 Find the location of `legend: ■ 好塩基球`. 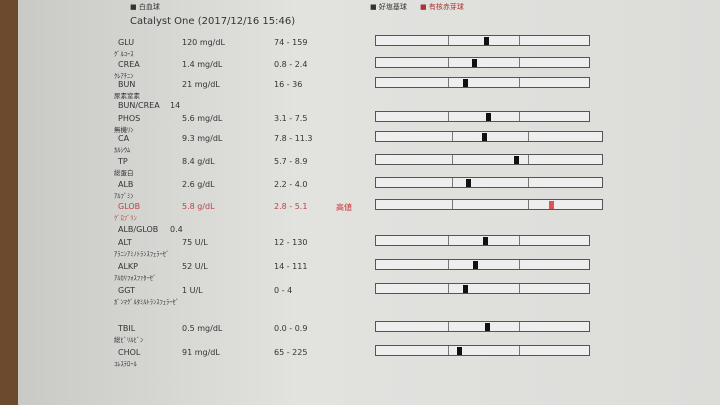

legend: ■ 好塩基球 is located at coordinates (388, 7).